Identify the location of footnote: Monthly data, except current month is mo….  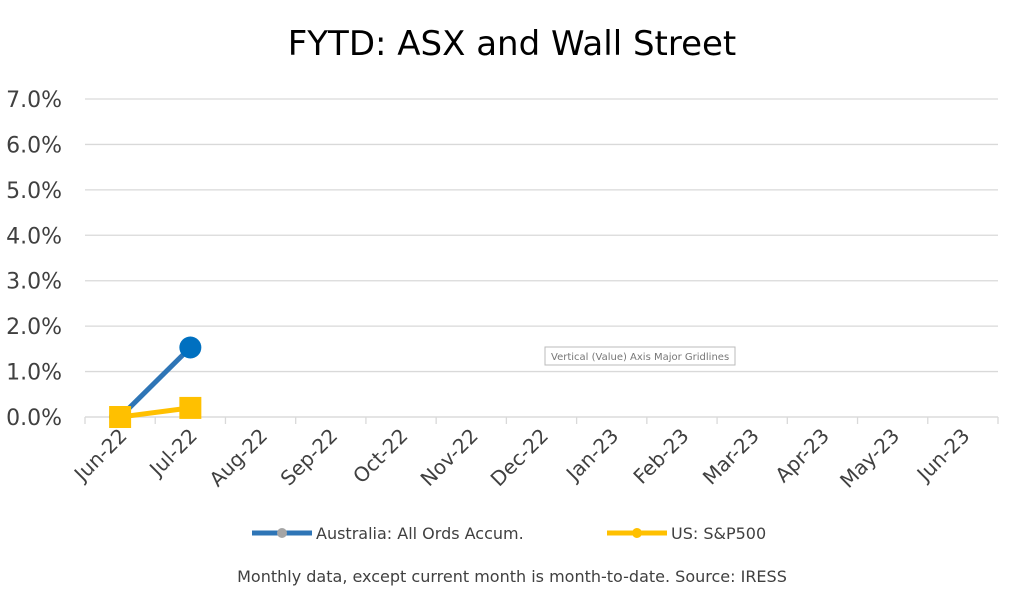
(512, 576).